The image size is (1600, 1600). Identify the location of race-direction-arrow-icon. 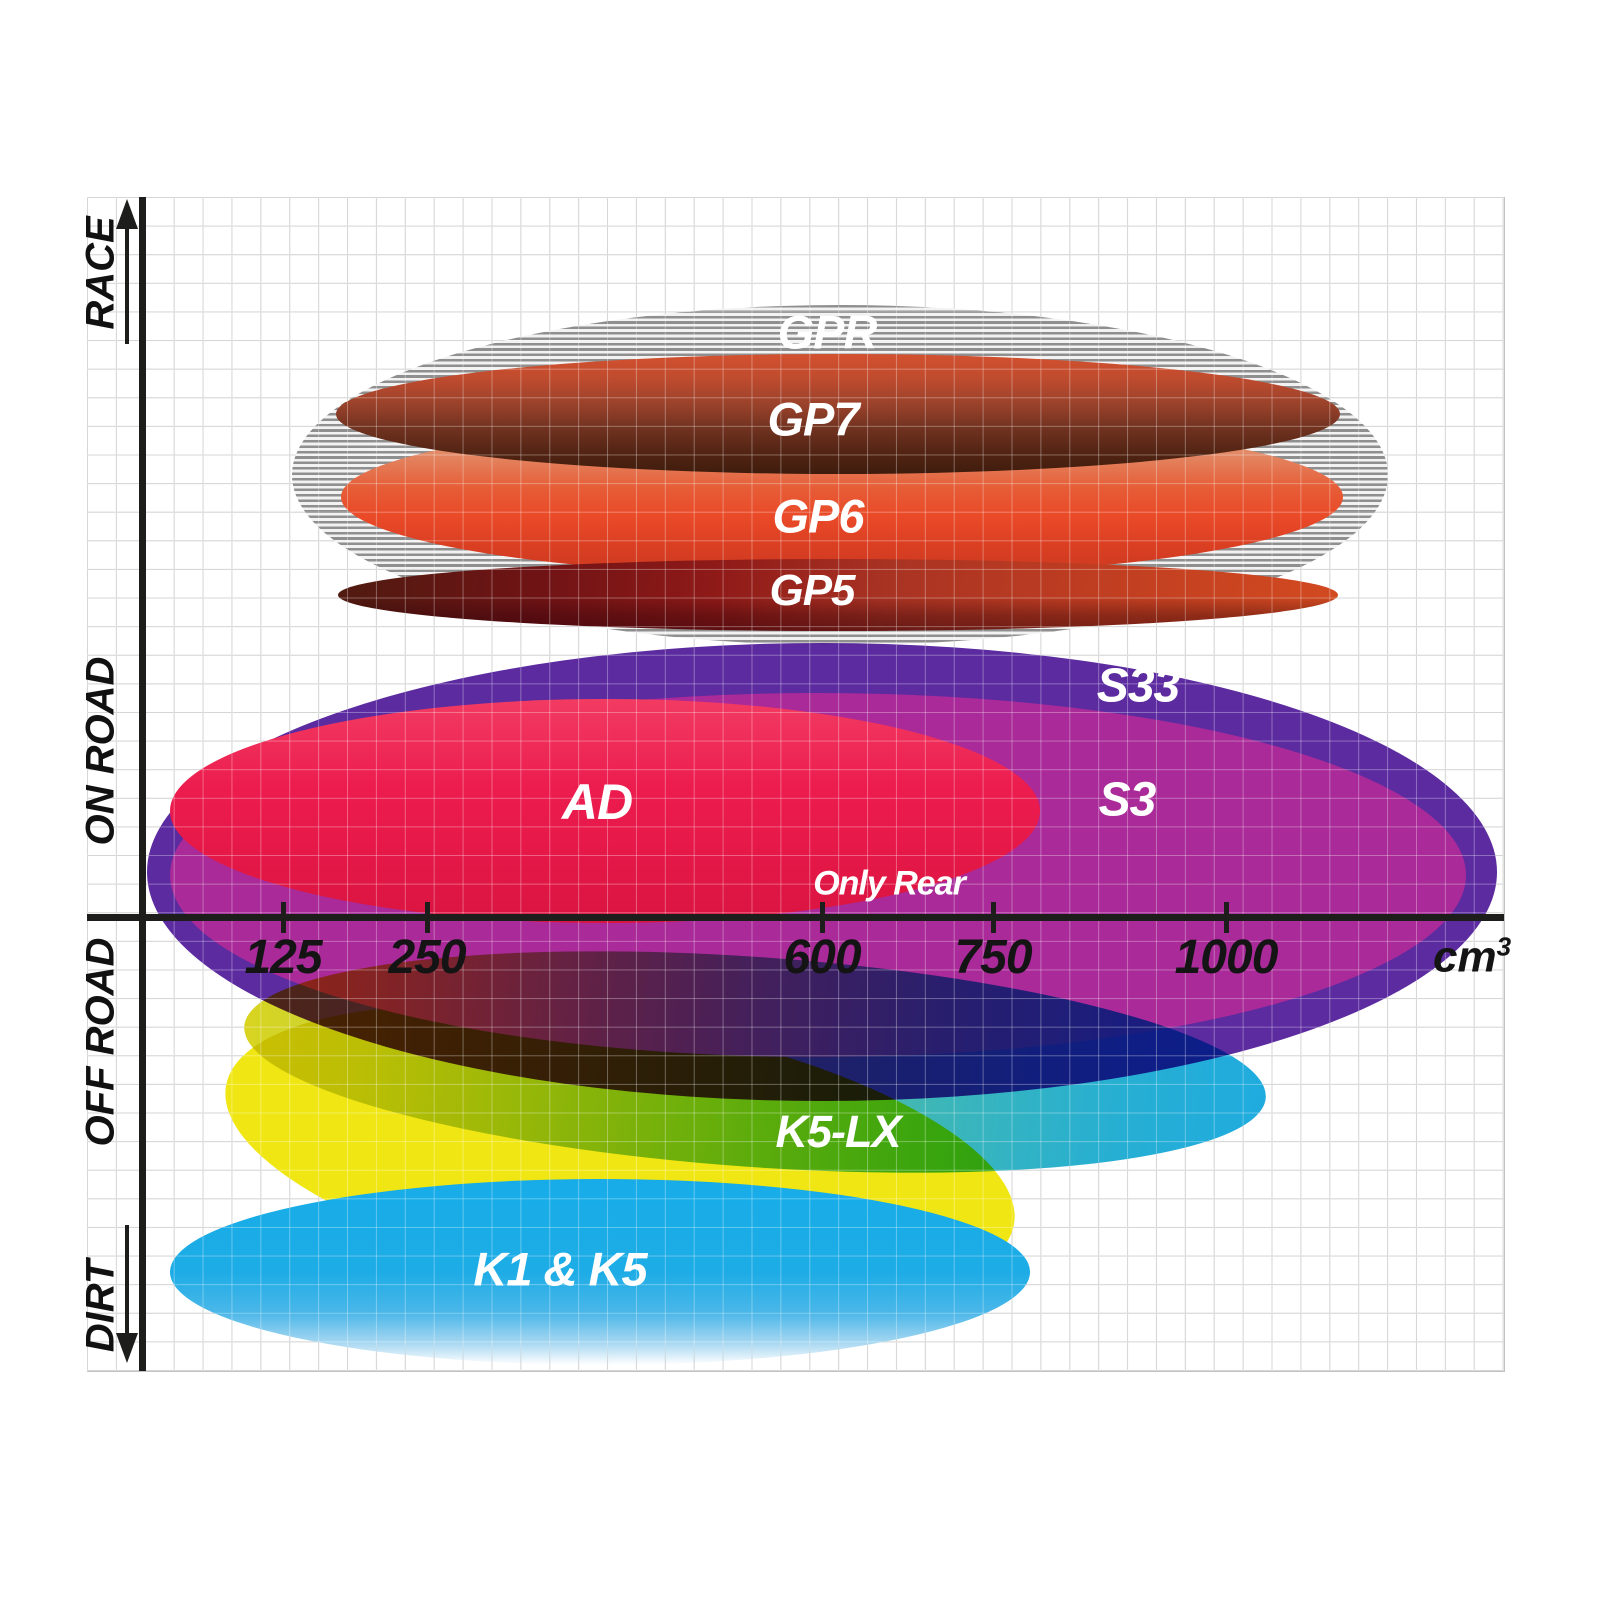
(127, 214).